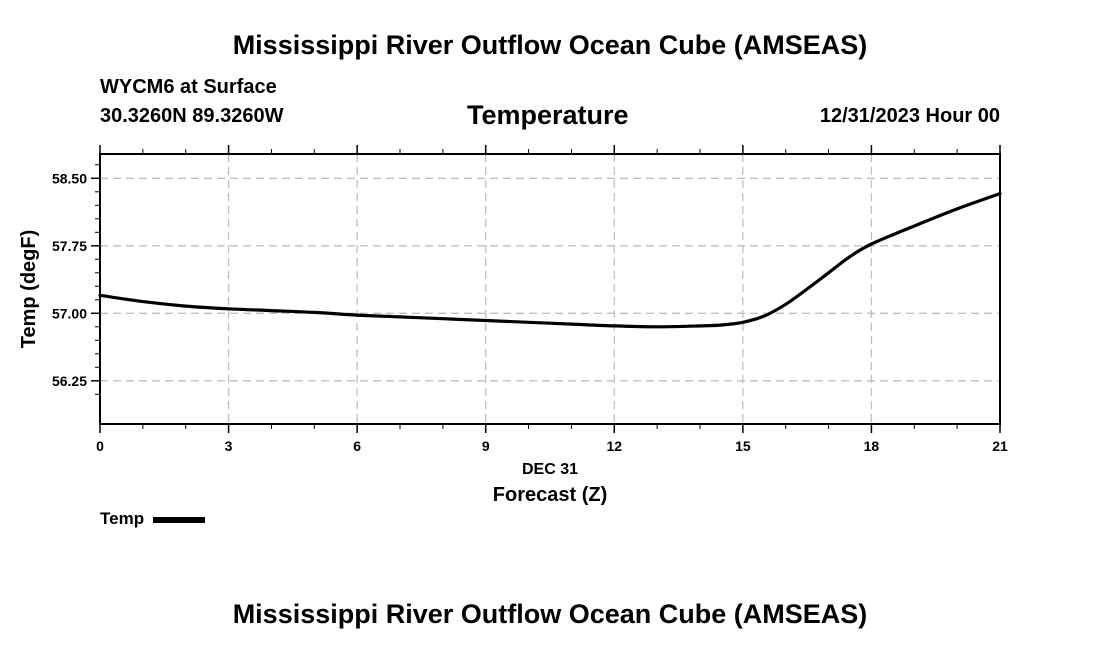 This screenshot has width=1100, height=650. Describe the element at coordinates (29, 289) in the screenshot. I see `y-axis-title: Temp (degF)` at that location.